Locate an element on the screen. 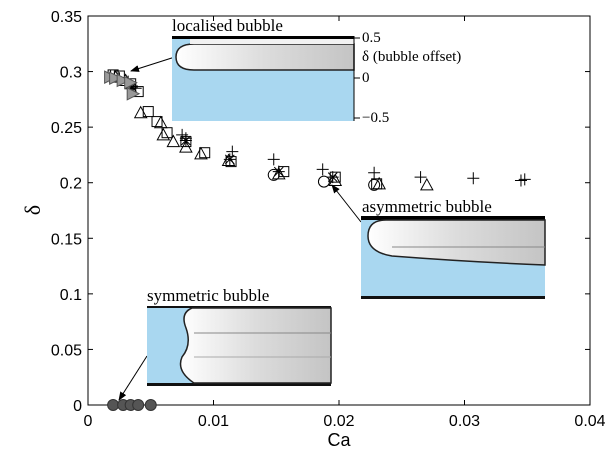  y-tick-label: 0.2 is located at coordinates (71, 184).